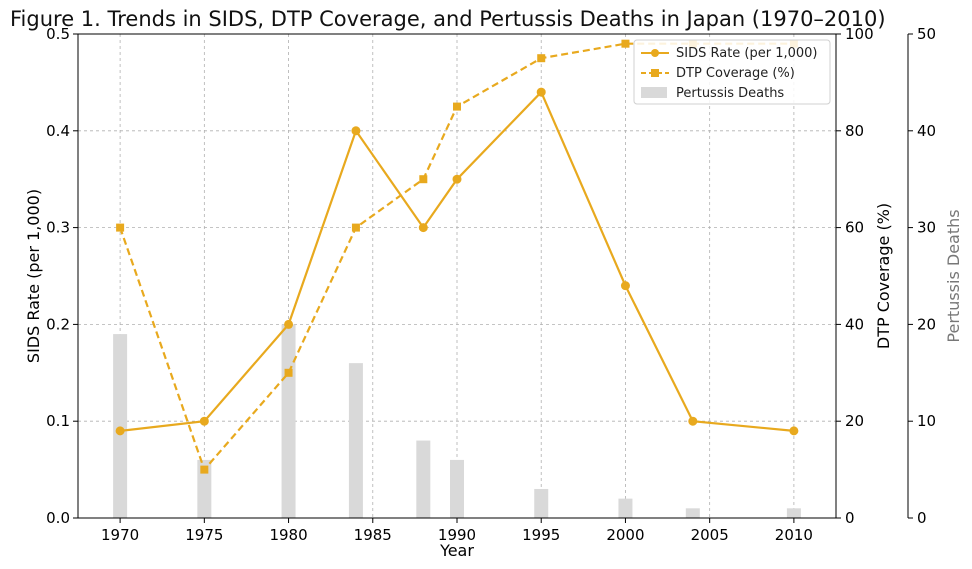 The height and width of the screenshot is (569, 972). I want to click on y-axis-label-right2: Pertussis Deaths, so click(953, 275).